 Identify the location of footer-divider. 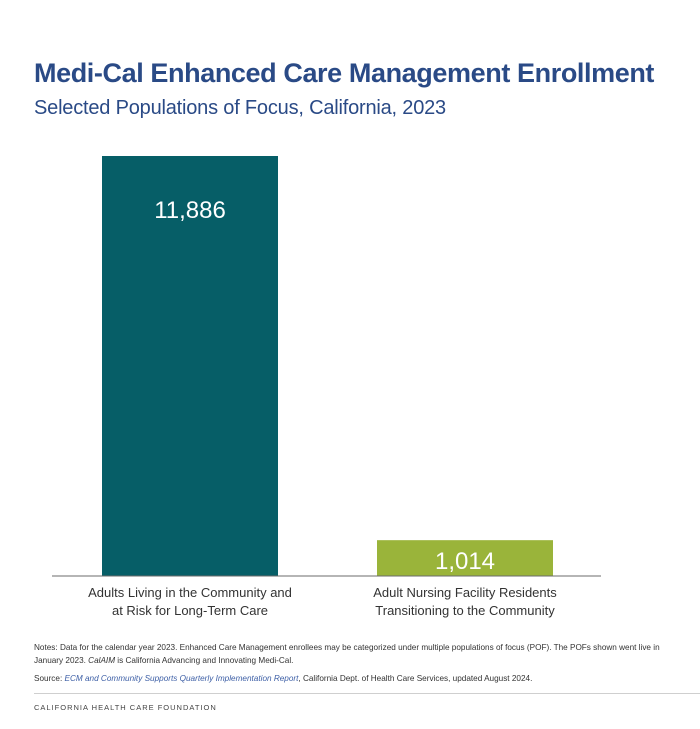
(367, 693).